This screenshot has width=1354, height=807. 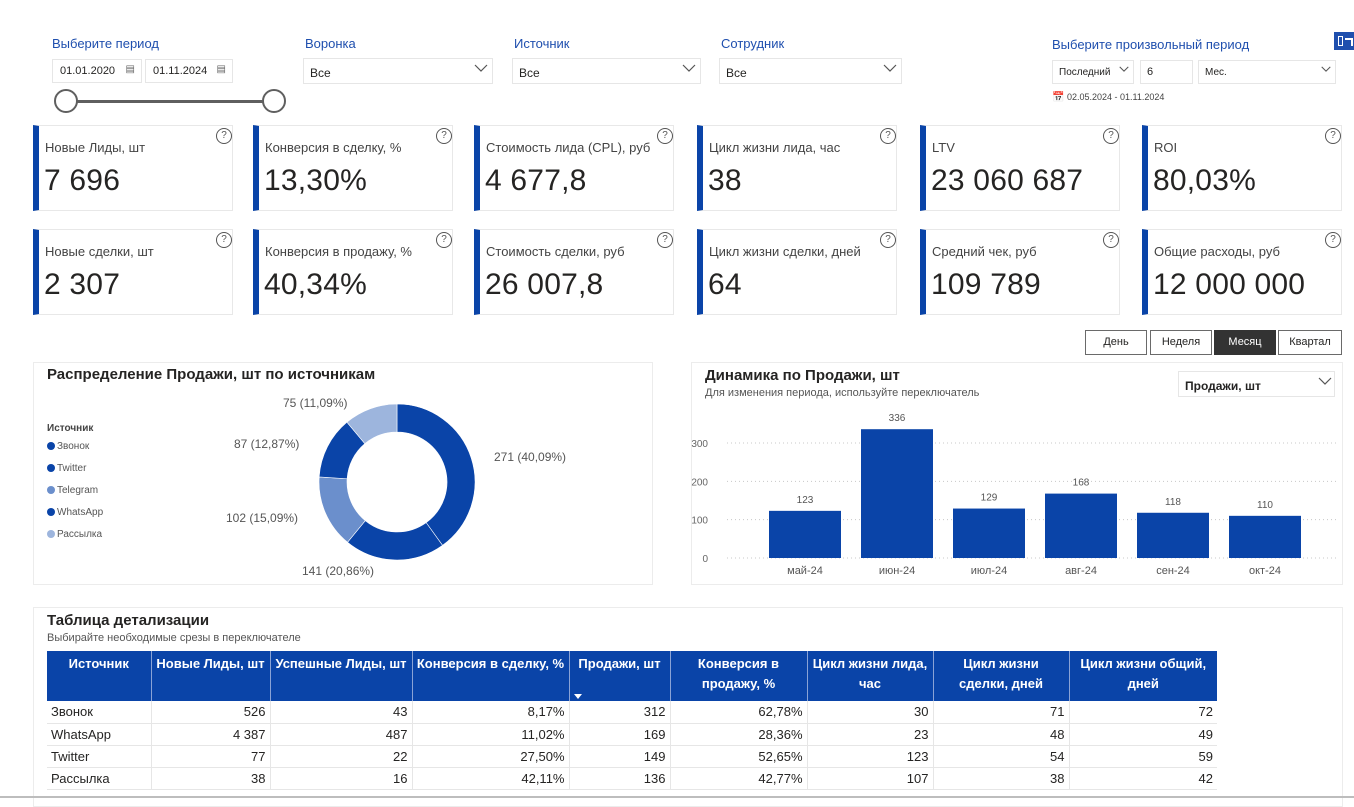 What do you see at coordinates (189, 71) in the screenshot?
I see `end-date-input: 01.11.2024 ▤` at bounding box center [189, 71].